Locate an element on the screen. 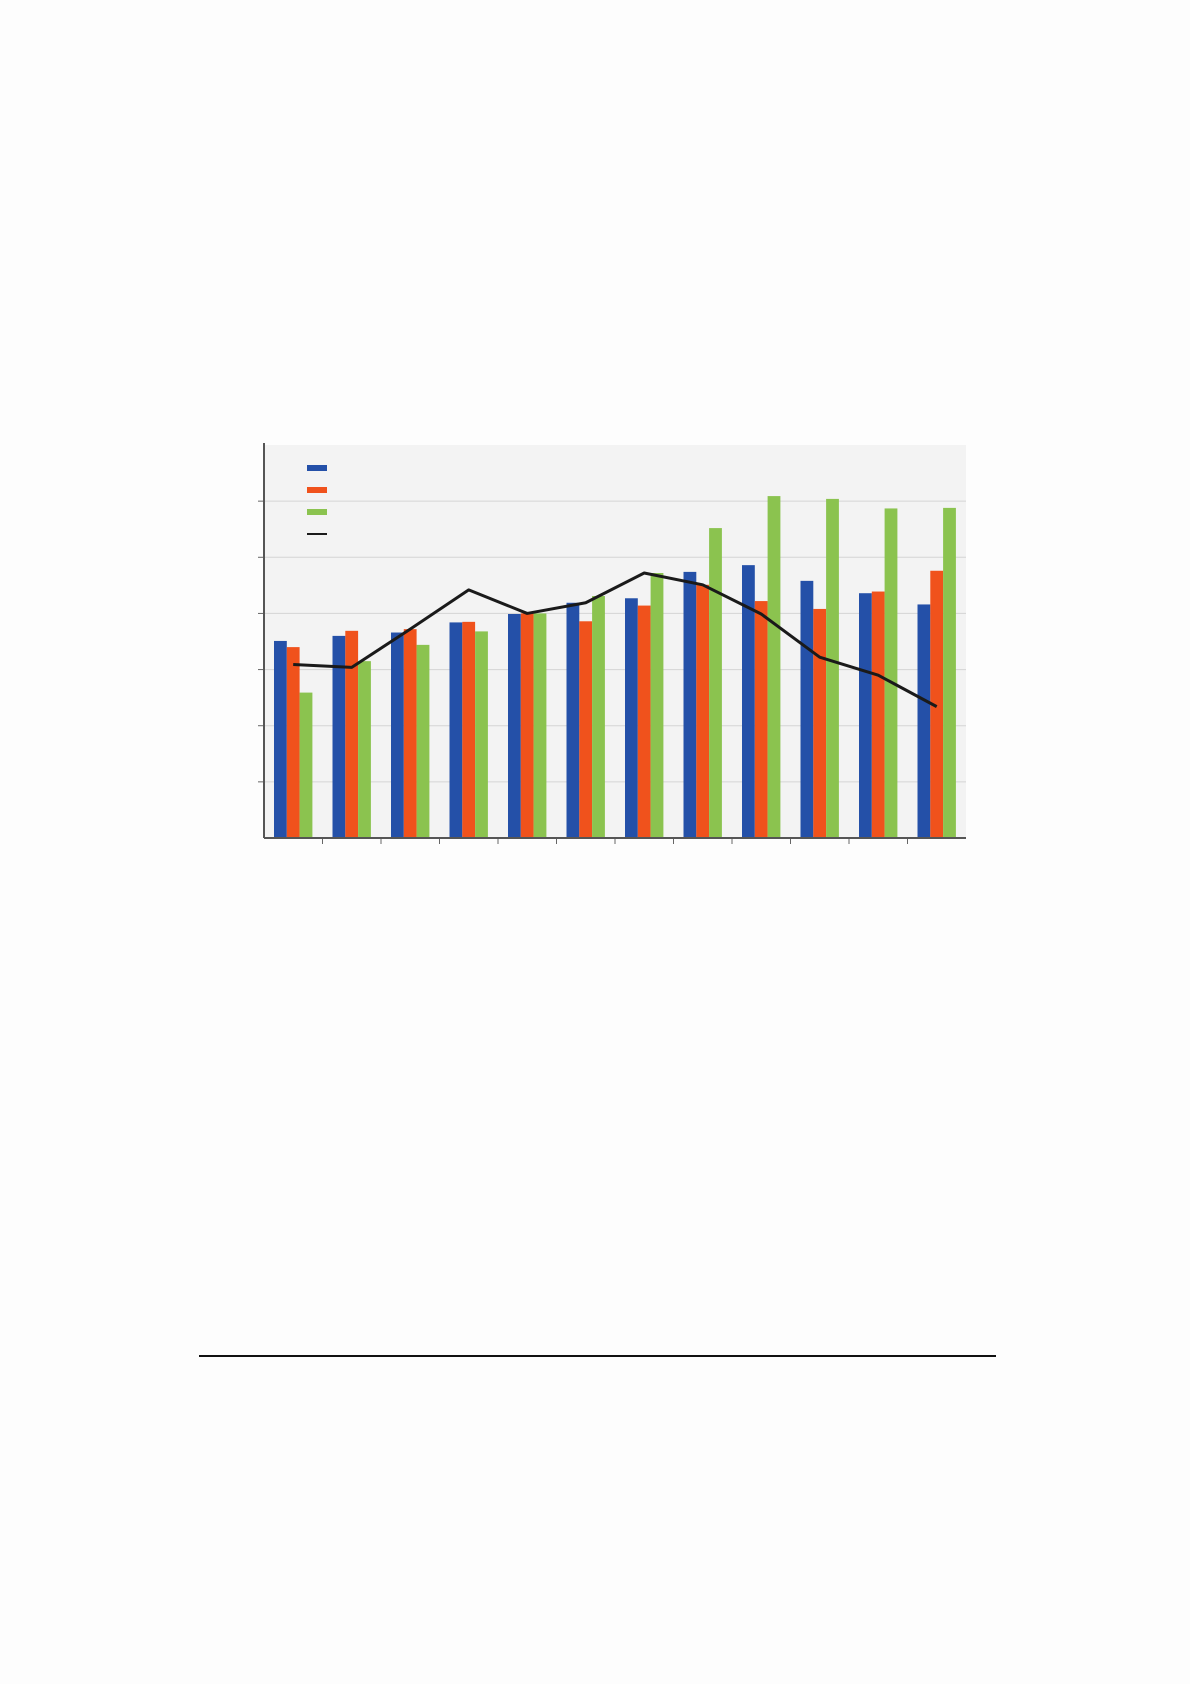 The width and height of the screenshot is (1190, 1684). plot-area is located at coordinates (615, 641).